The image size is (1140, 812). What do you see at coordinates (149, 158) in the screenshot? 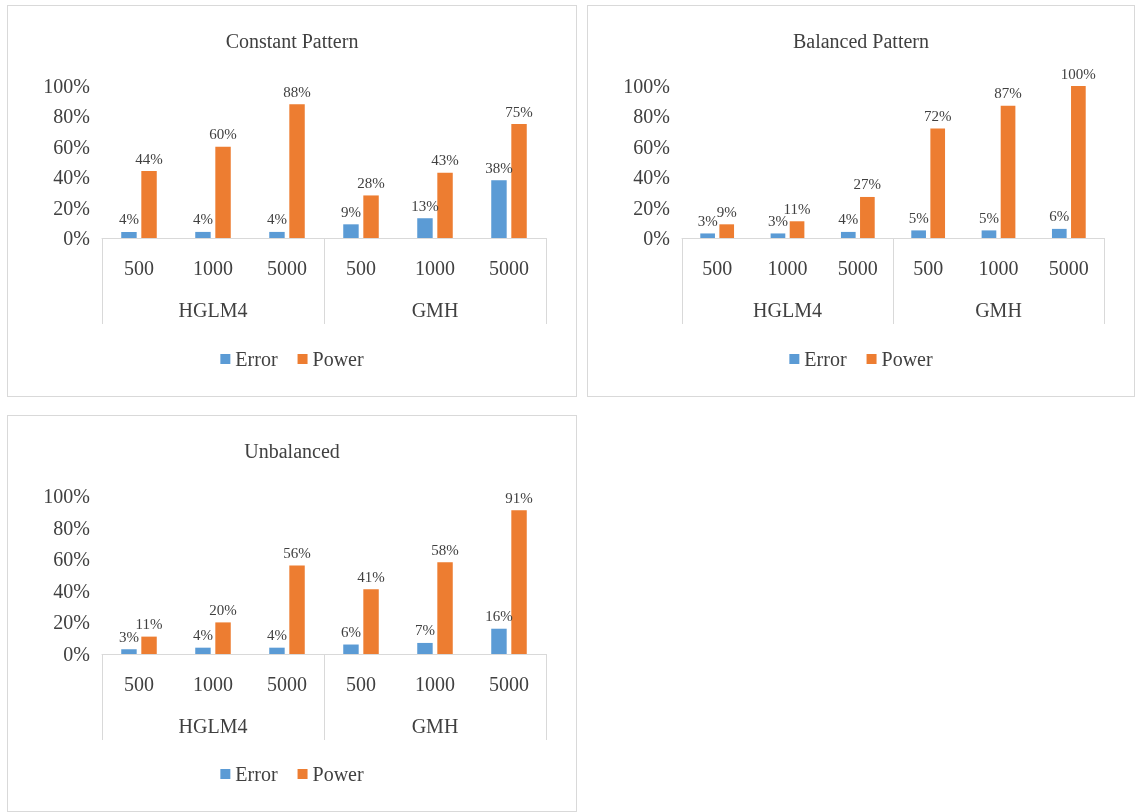
I see `data-label: 44%` at bounding box center [149, 158].